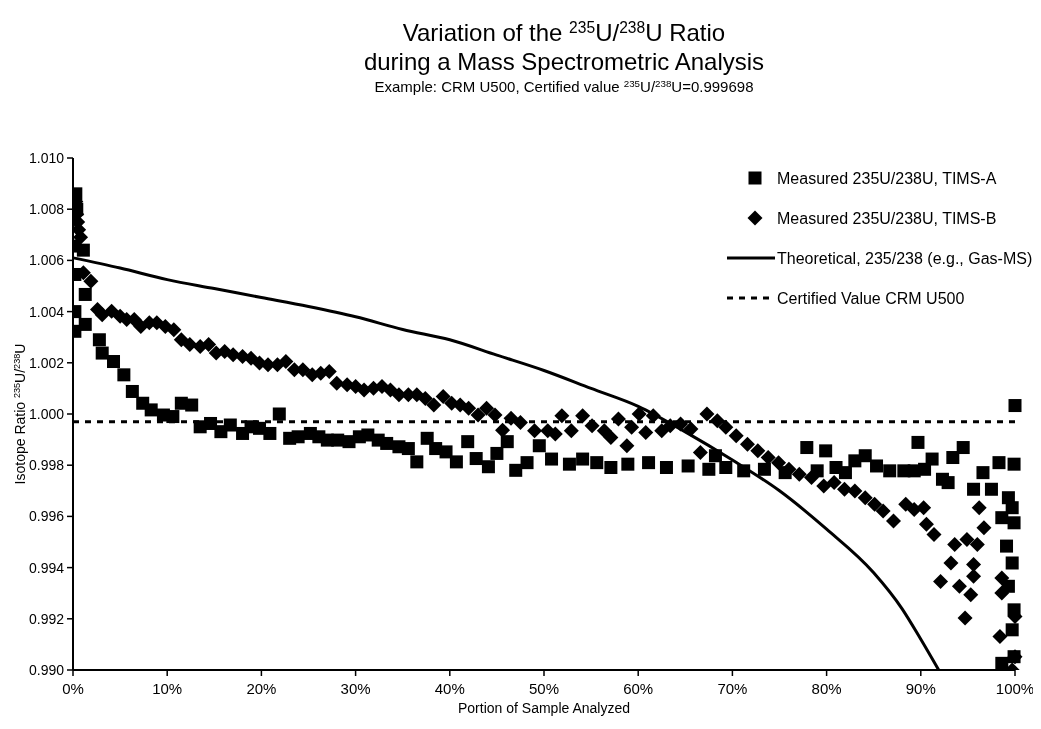 This screenshot has height=729, width=1041. Describe the element at coordinates (46, 362) in the screenshot. I see `y-tick-label: 1.002` at that location.